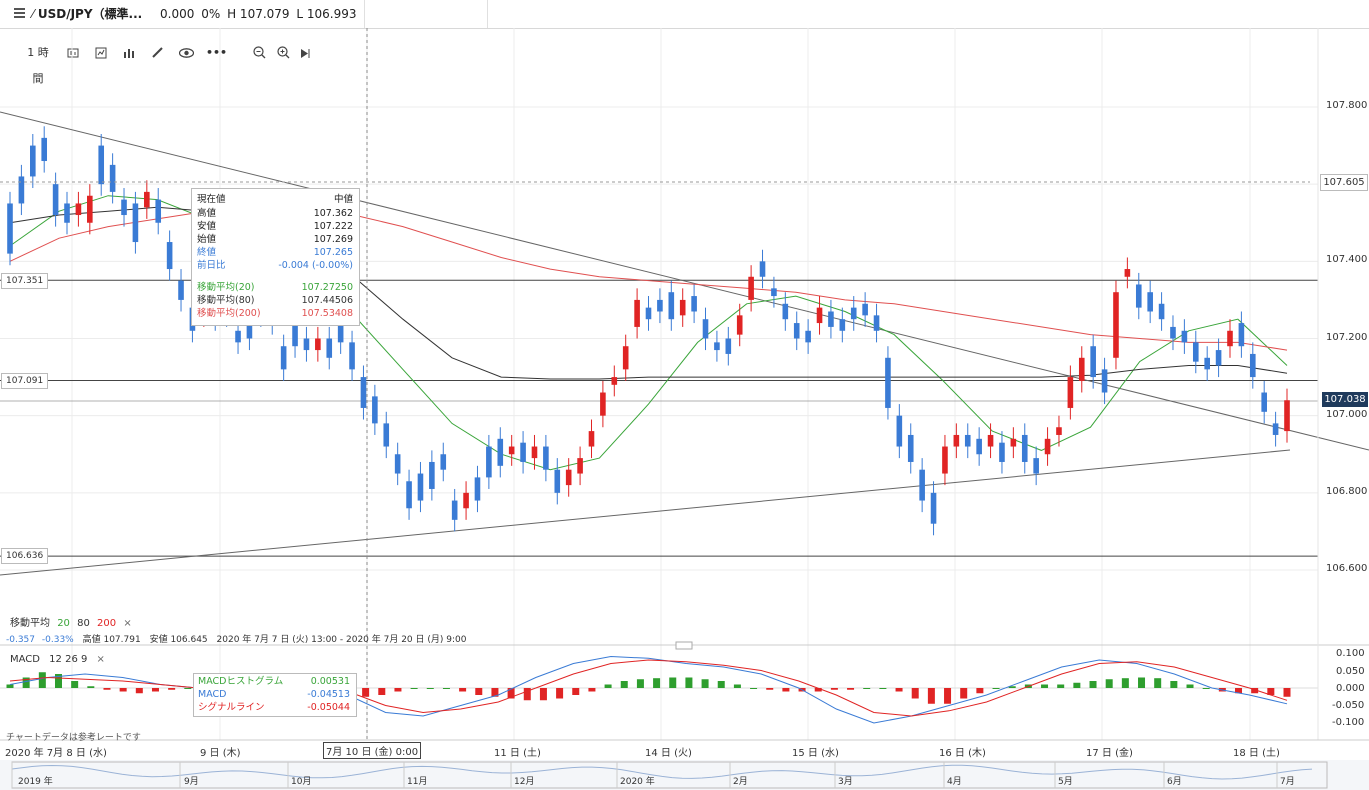 Image resolution: width=1369 pixels, height=790 pixels. Describe the element at coordinates (962, 753) in the screenshot. I see `x-tick: 16 日 (木)` at that location.